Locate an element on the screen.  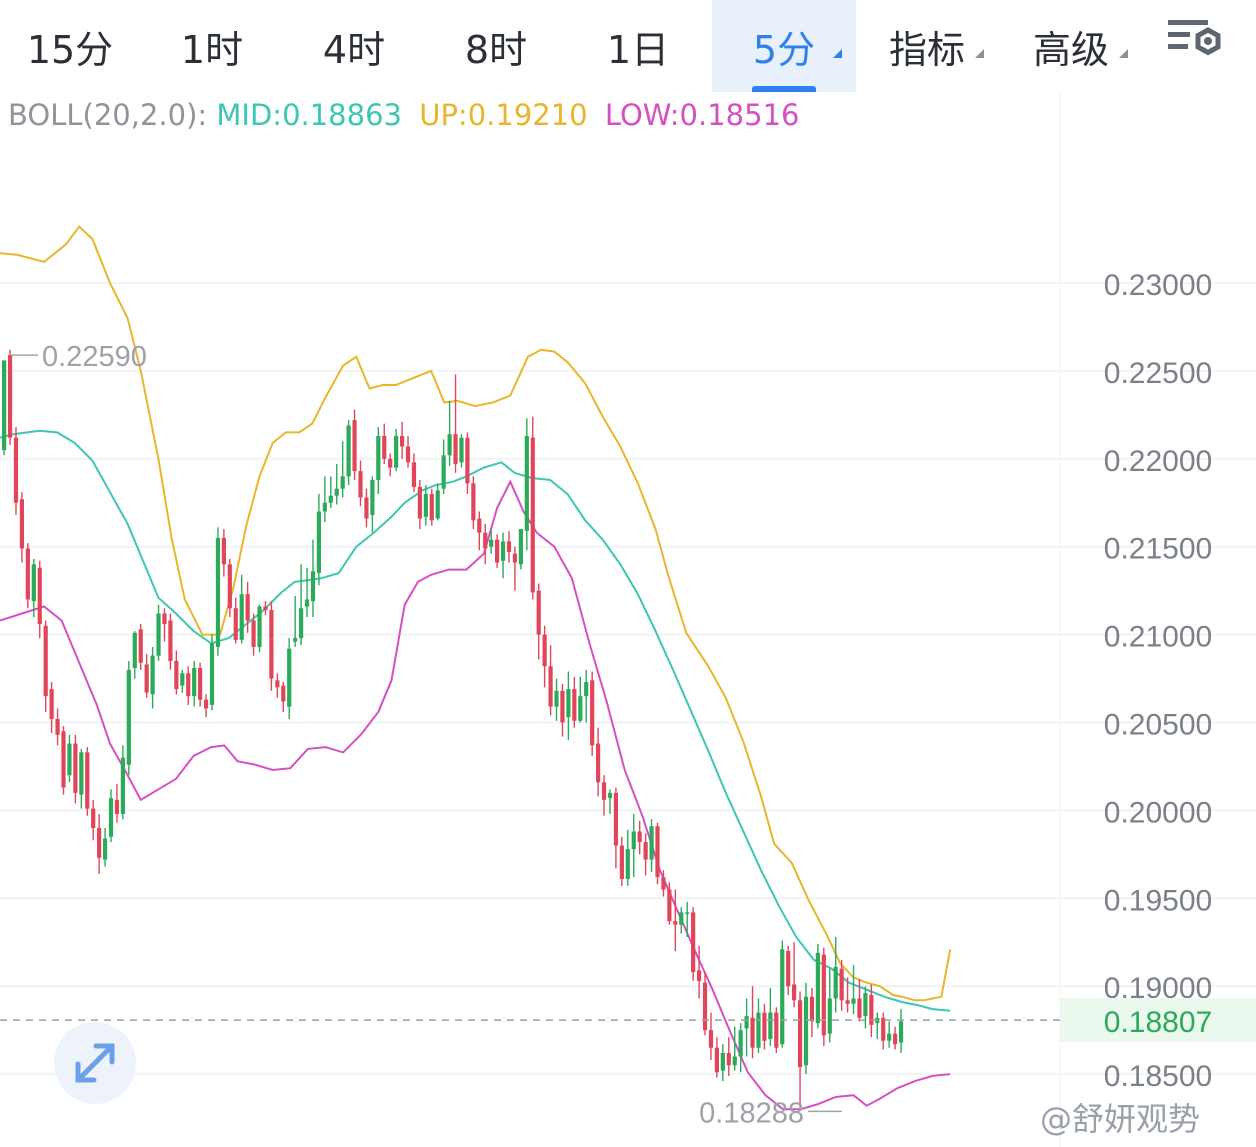
tab-label: 4时 is located at coordinates (354, 49).